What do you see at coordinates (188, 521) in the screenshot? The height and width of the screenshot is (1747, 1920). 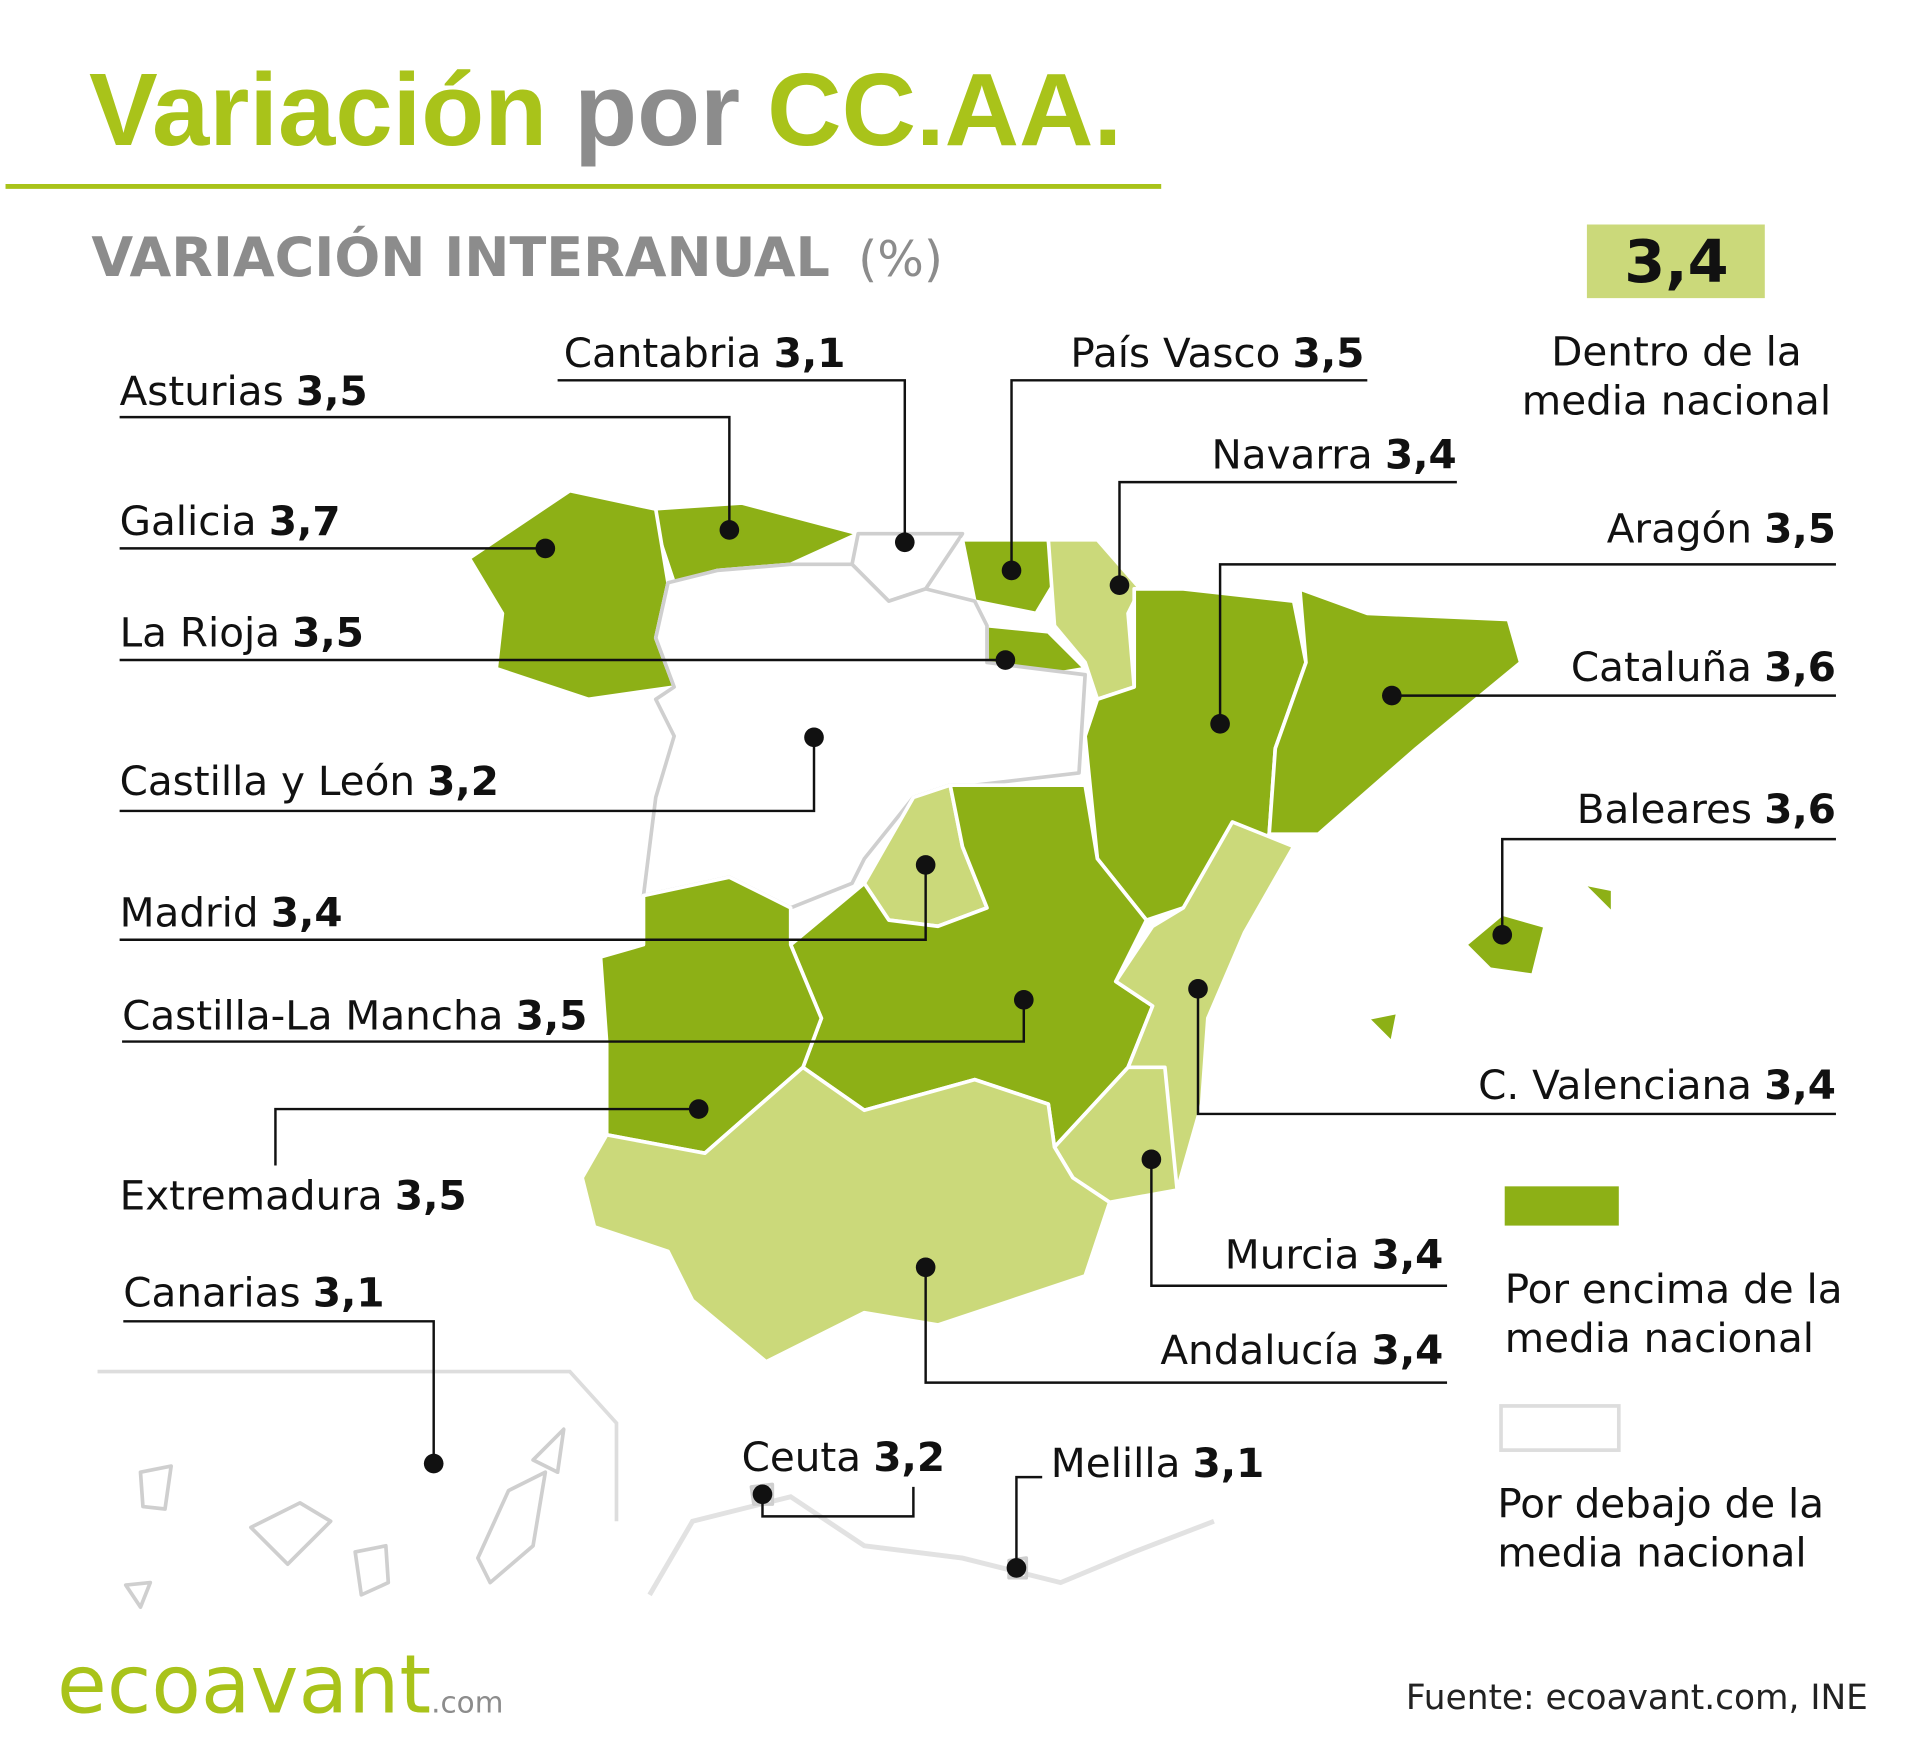 I see `region-name: Galicia` at bounding box center [188, 521].